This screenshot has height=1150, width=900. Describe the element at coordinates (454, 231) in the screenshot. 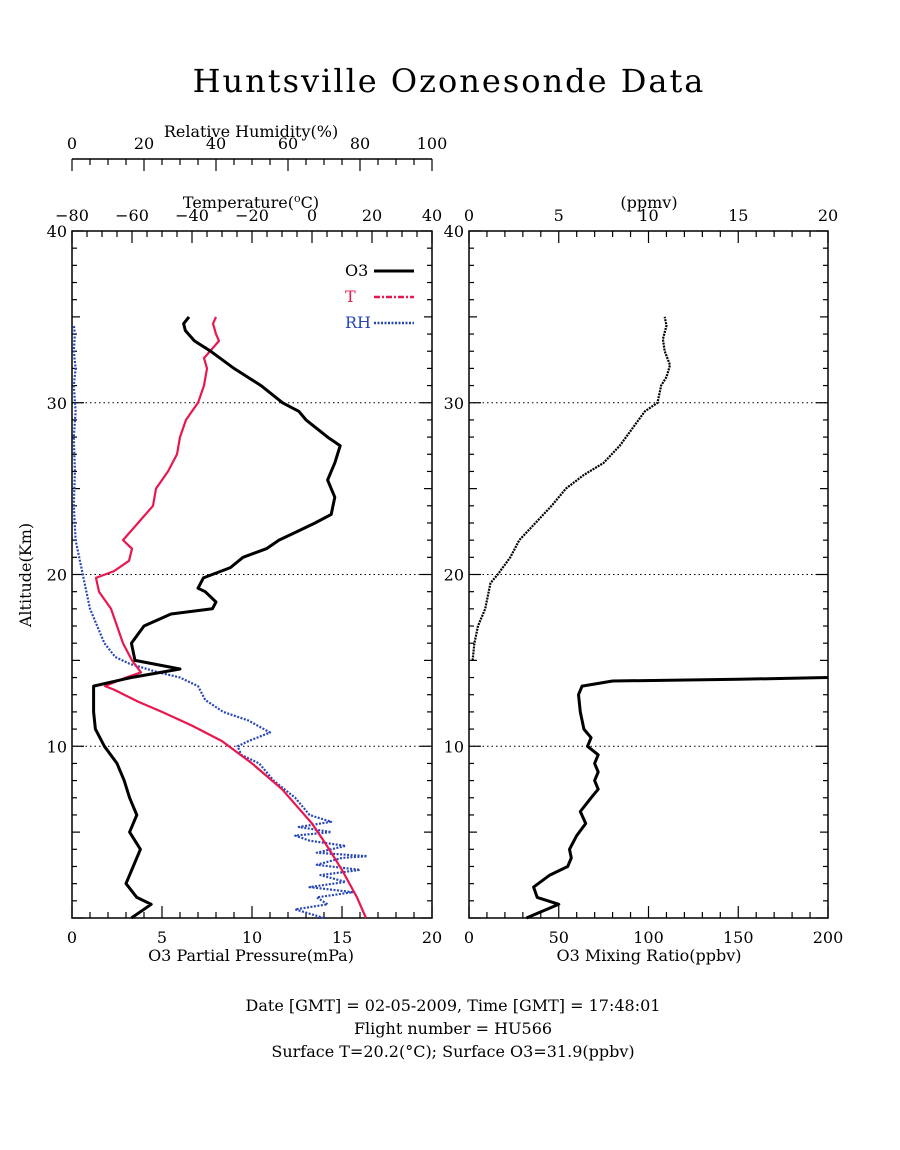

I see `right-y-tick-label: 40` at that location.